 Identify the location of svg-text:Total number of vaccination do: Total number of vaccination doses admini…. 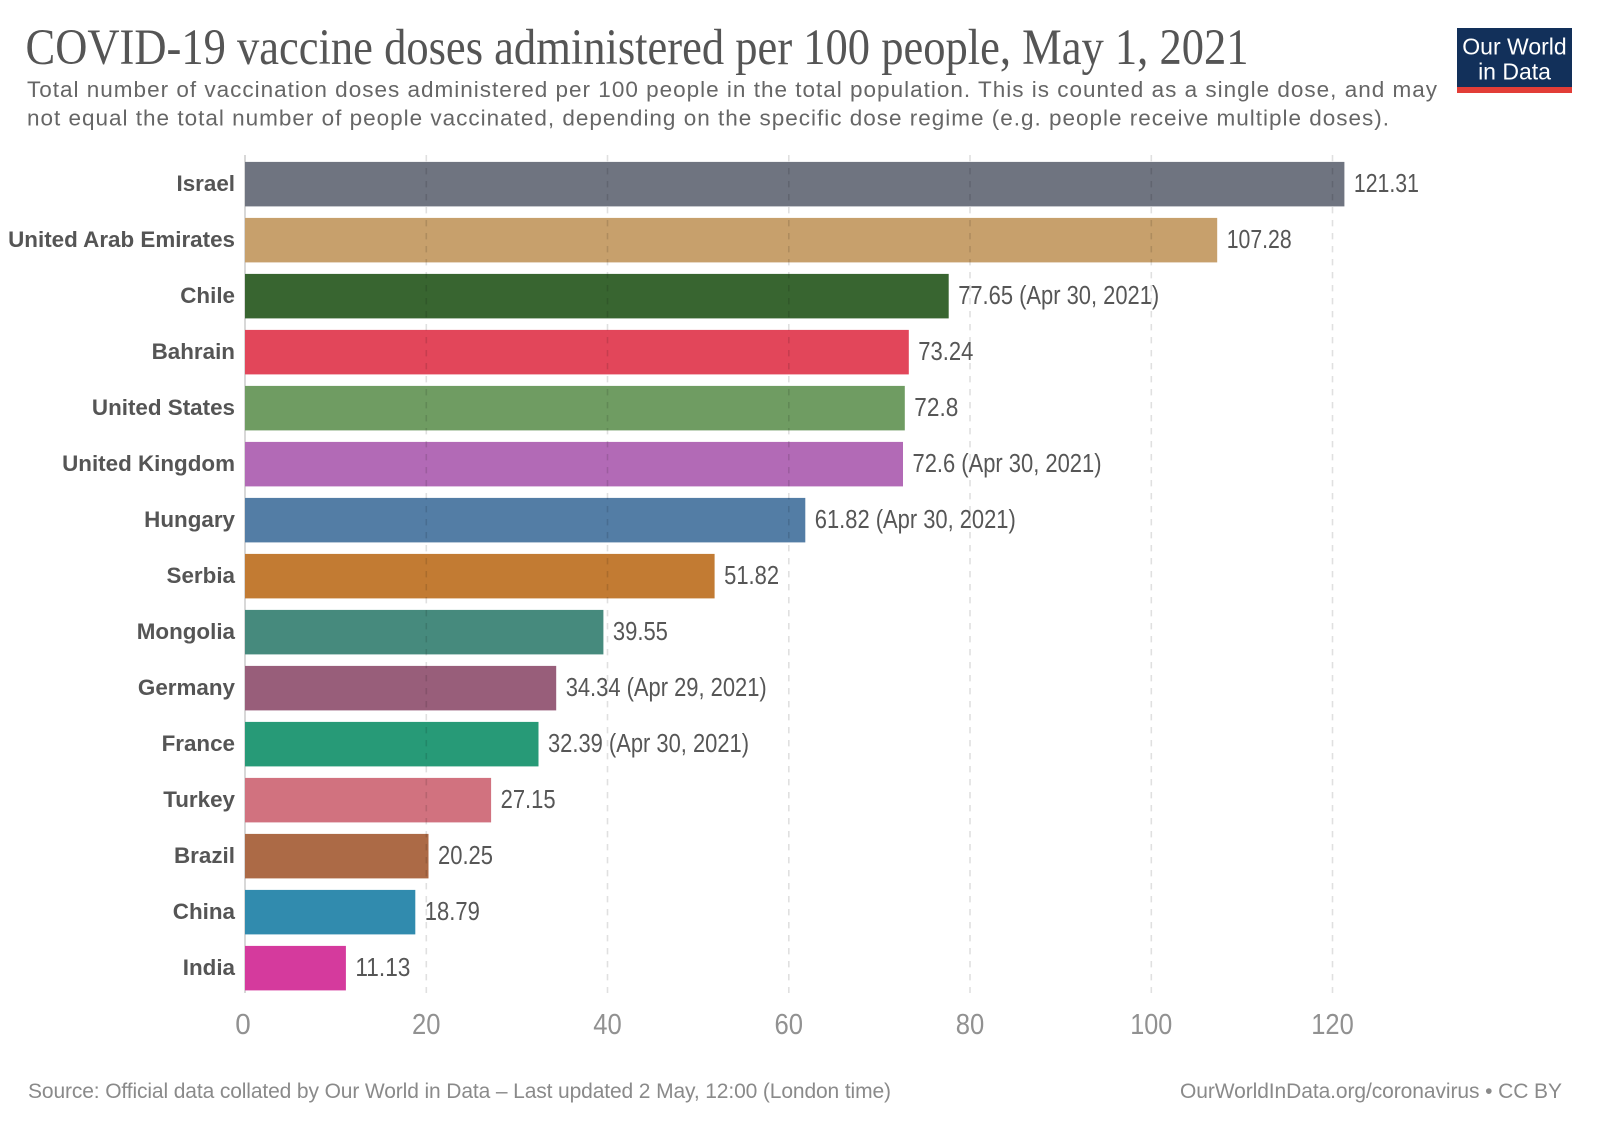
(732, 89).